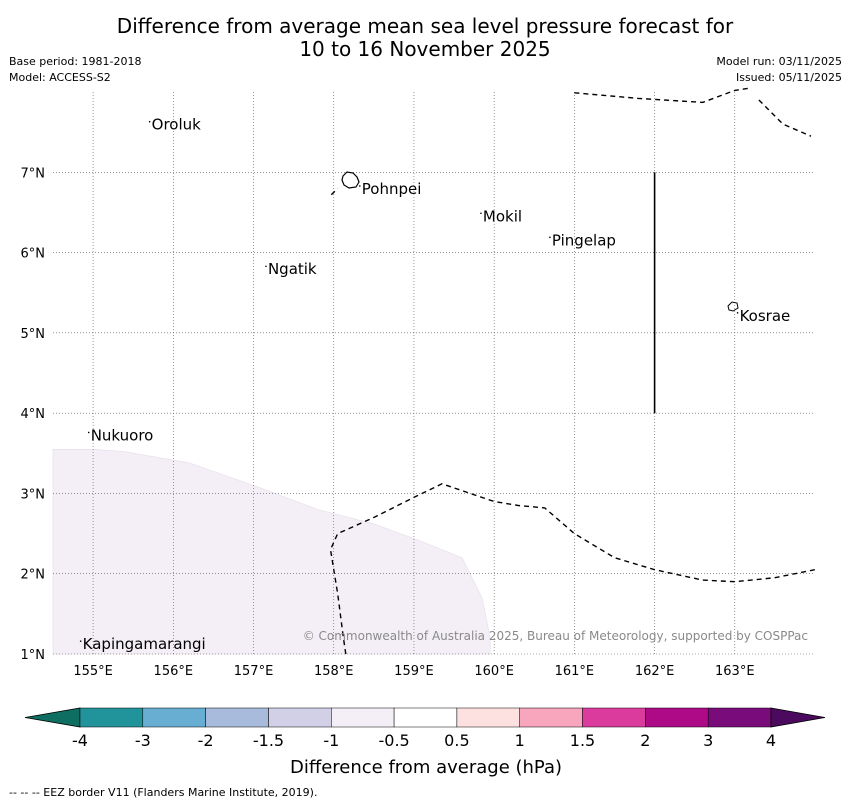 This screenshot has height=804, width=850. What do you see at coordinates (331, 740) in the screenshot?
I see `colorbar-tick-label: -1` at bounding box center [331, 740].